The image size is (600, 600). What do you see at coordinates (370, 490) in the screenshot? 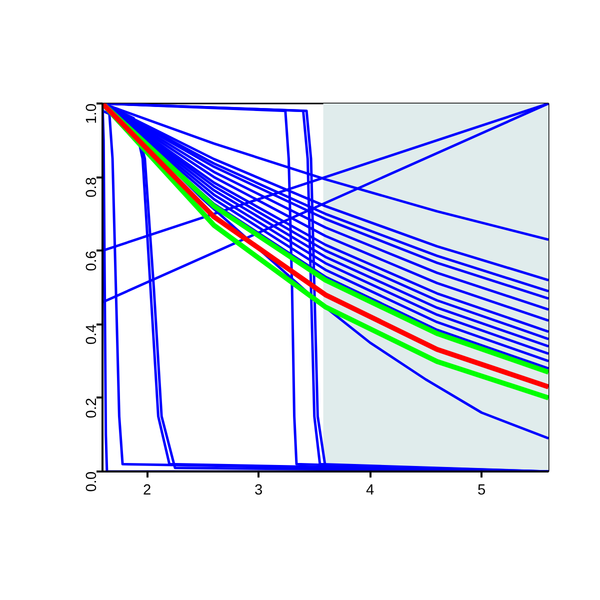
I see `x-tick-label: 4` at bounding box center [370, 490].